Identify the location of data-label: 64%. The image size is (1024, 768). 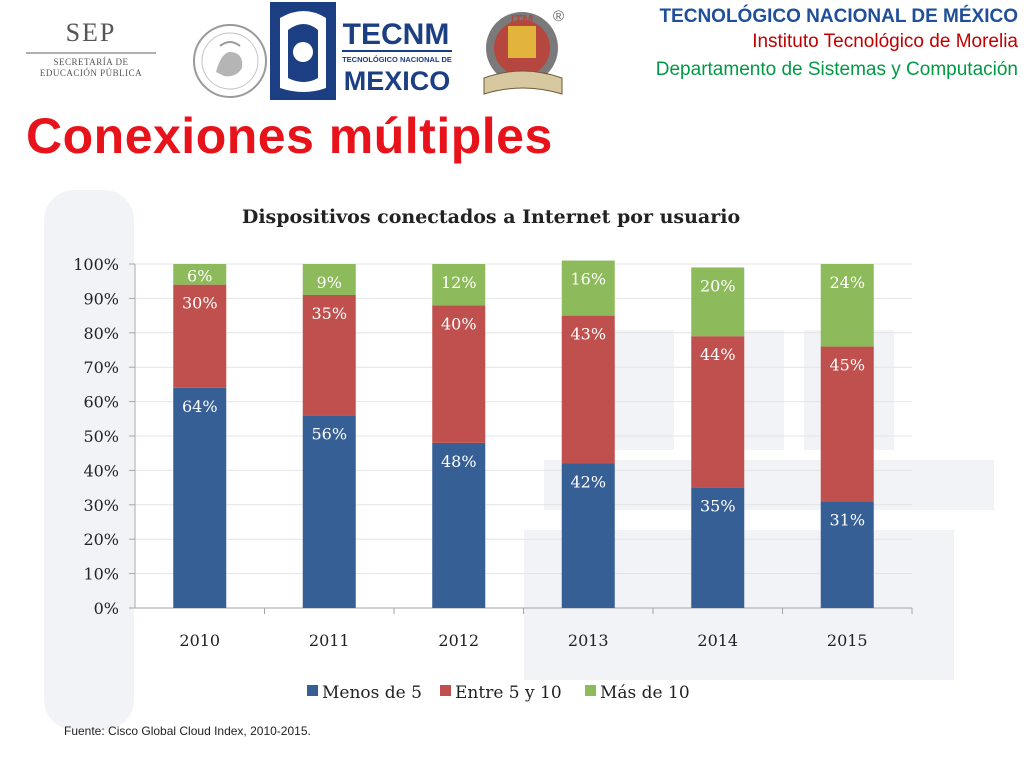
(200, 406).